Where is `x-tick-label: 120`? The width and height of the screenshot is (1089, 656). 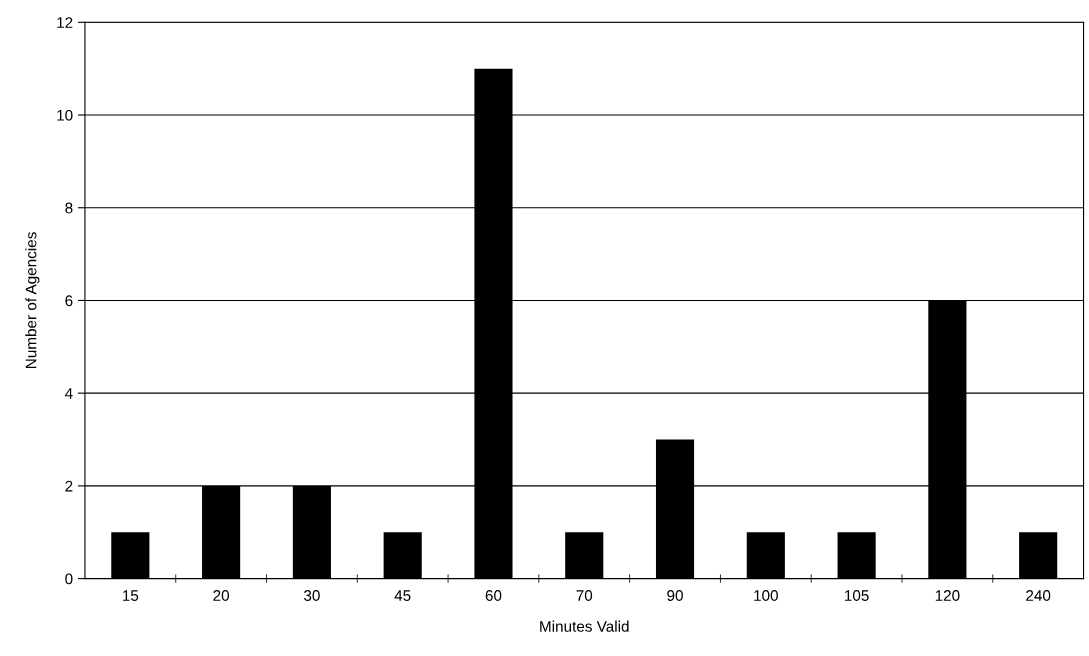 x-tick-label: 120 is located at coordinates (947, 595).